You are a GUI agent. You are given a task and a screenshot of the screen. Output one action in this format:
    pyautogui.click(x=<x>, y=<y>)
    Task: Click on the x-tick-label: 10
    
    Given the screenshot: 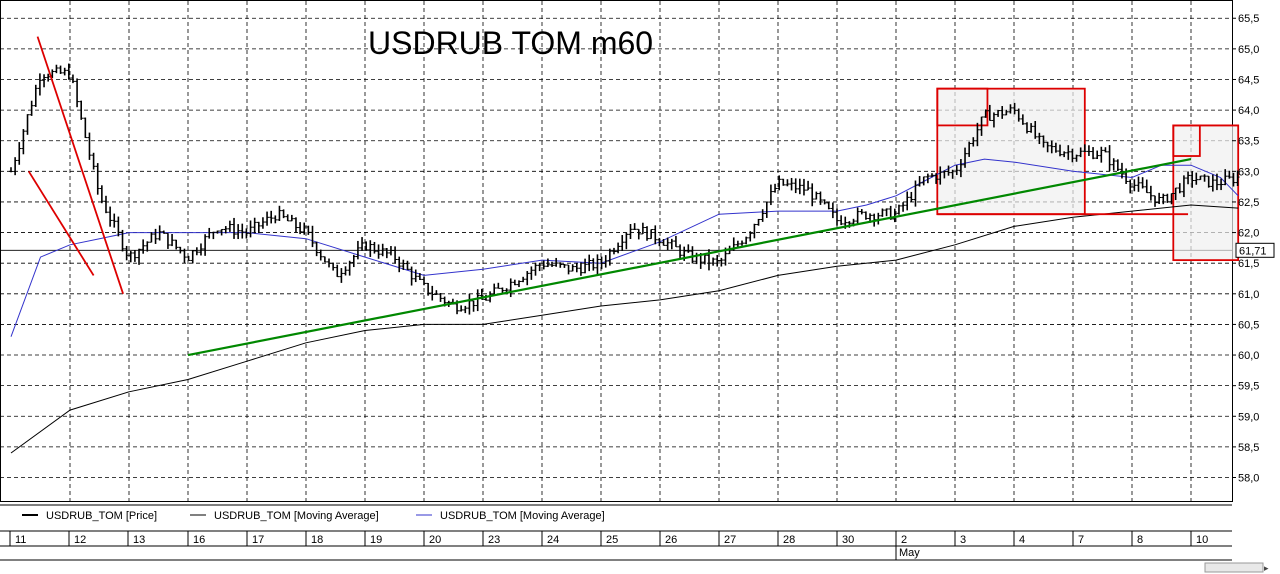 What is the action you would take?
    pyautogui.click(x=1202, y=540)
    